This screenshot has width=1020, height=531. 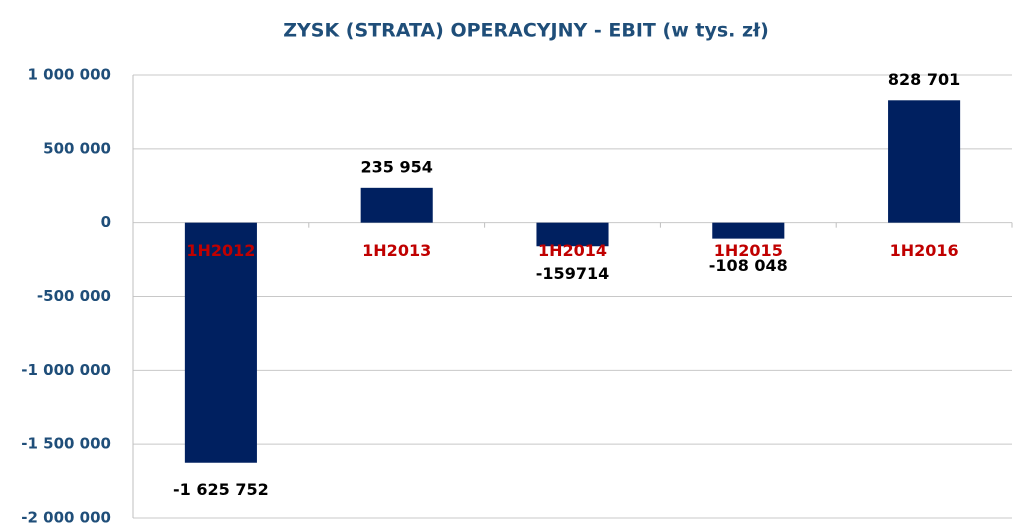 I want to click on x-tick-label: 1H2016, so click(x=924, y=250).